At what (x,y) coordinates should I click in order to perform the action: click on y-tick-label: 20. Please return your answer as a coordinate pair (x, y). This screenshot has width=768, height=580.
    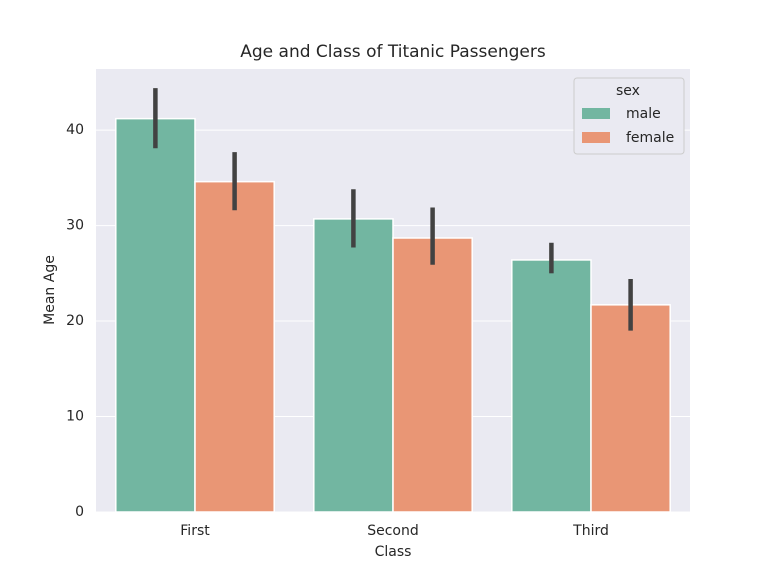
    Looking at the image, I should click on (75, 321).